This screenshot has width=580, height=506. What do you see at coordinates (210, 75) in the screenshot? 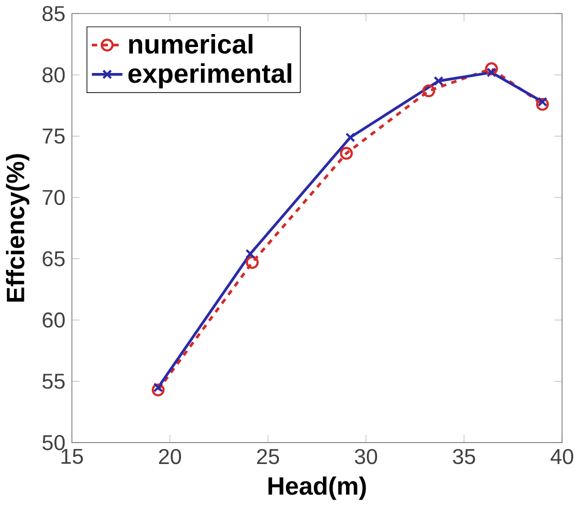
I see `legend-label: experimental` at bounding box center [210, 75].